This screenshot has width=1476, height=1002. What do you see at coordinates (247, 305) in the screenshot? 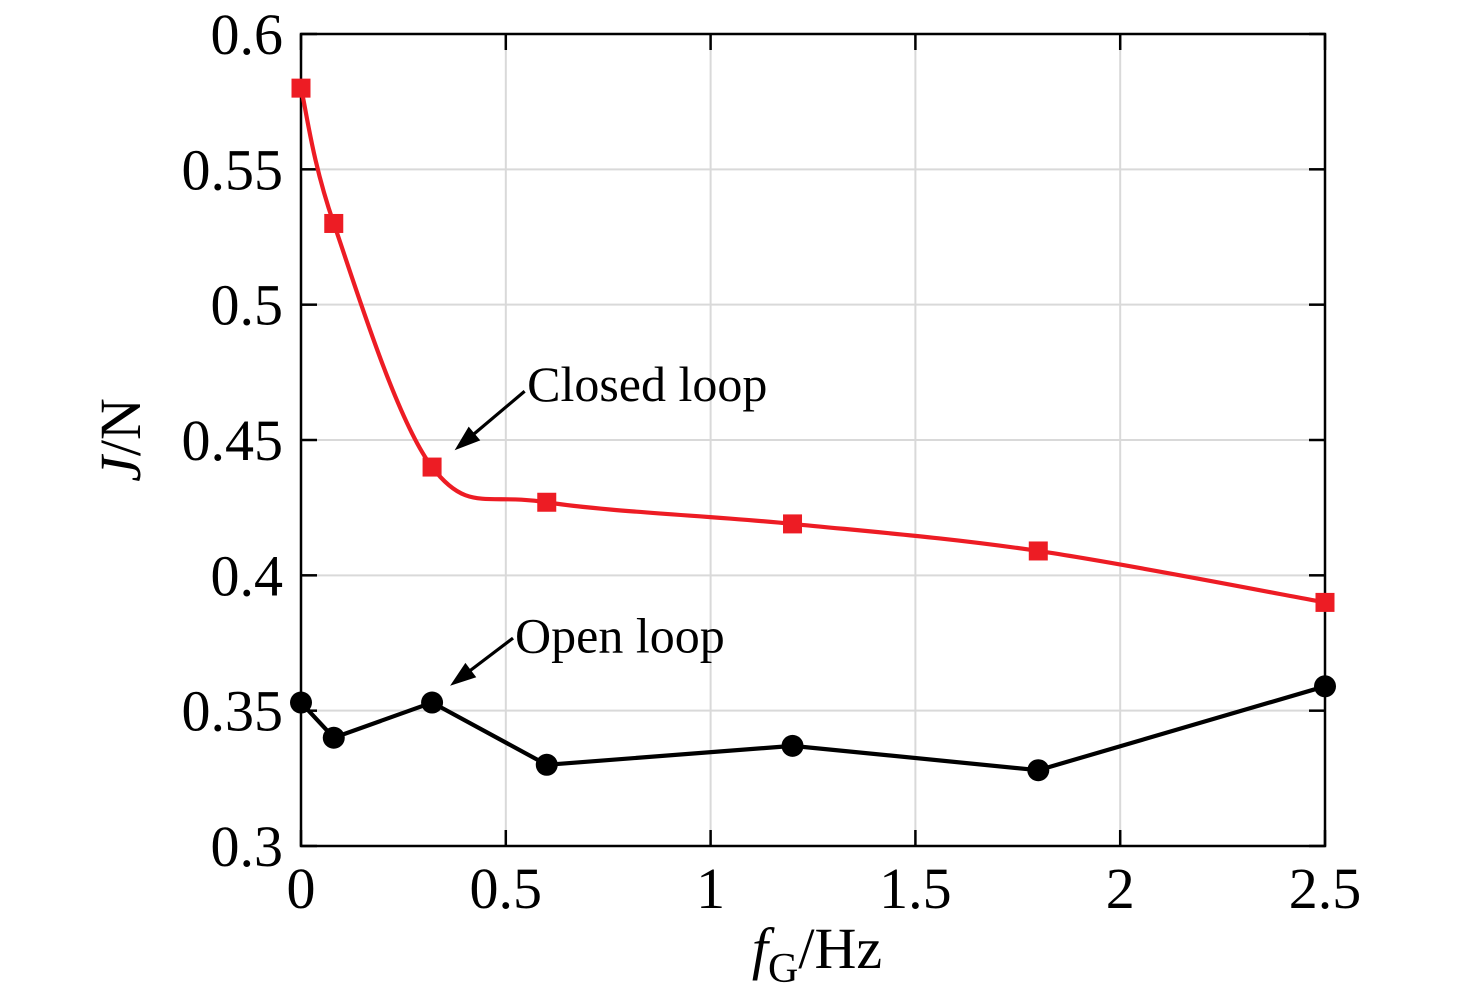
I see `y-tick-label: 0.5` at bounding box center [247, 305].